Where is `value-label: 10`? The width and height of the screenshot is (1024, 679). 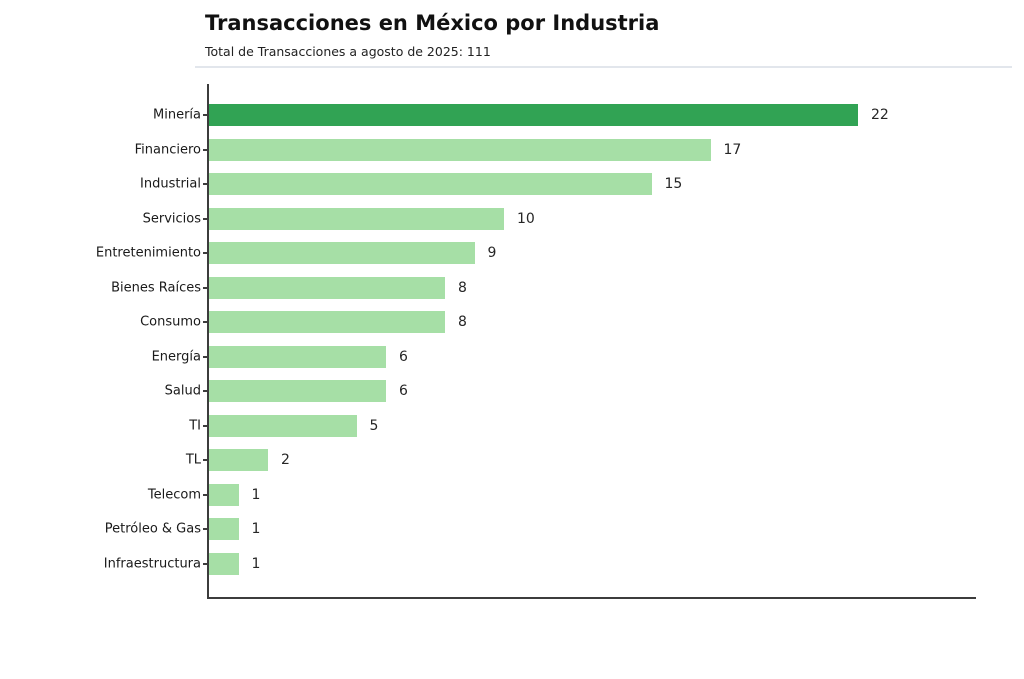
value-label: 10 is located at coordinates (526, 218).